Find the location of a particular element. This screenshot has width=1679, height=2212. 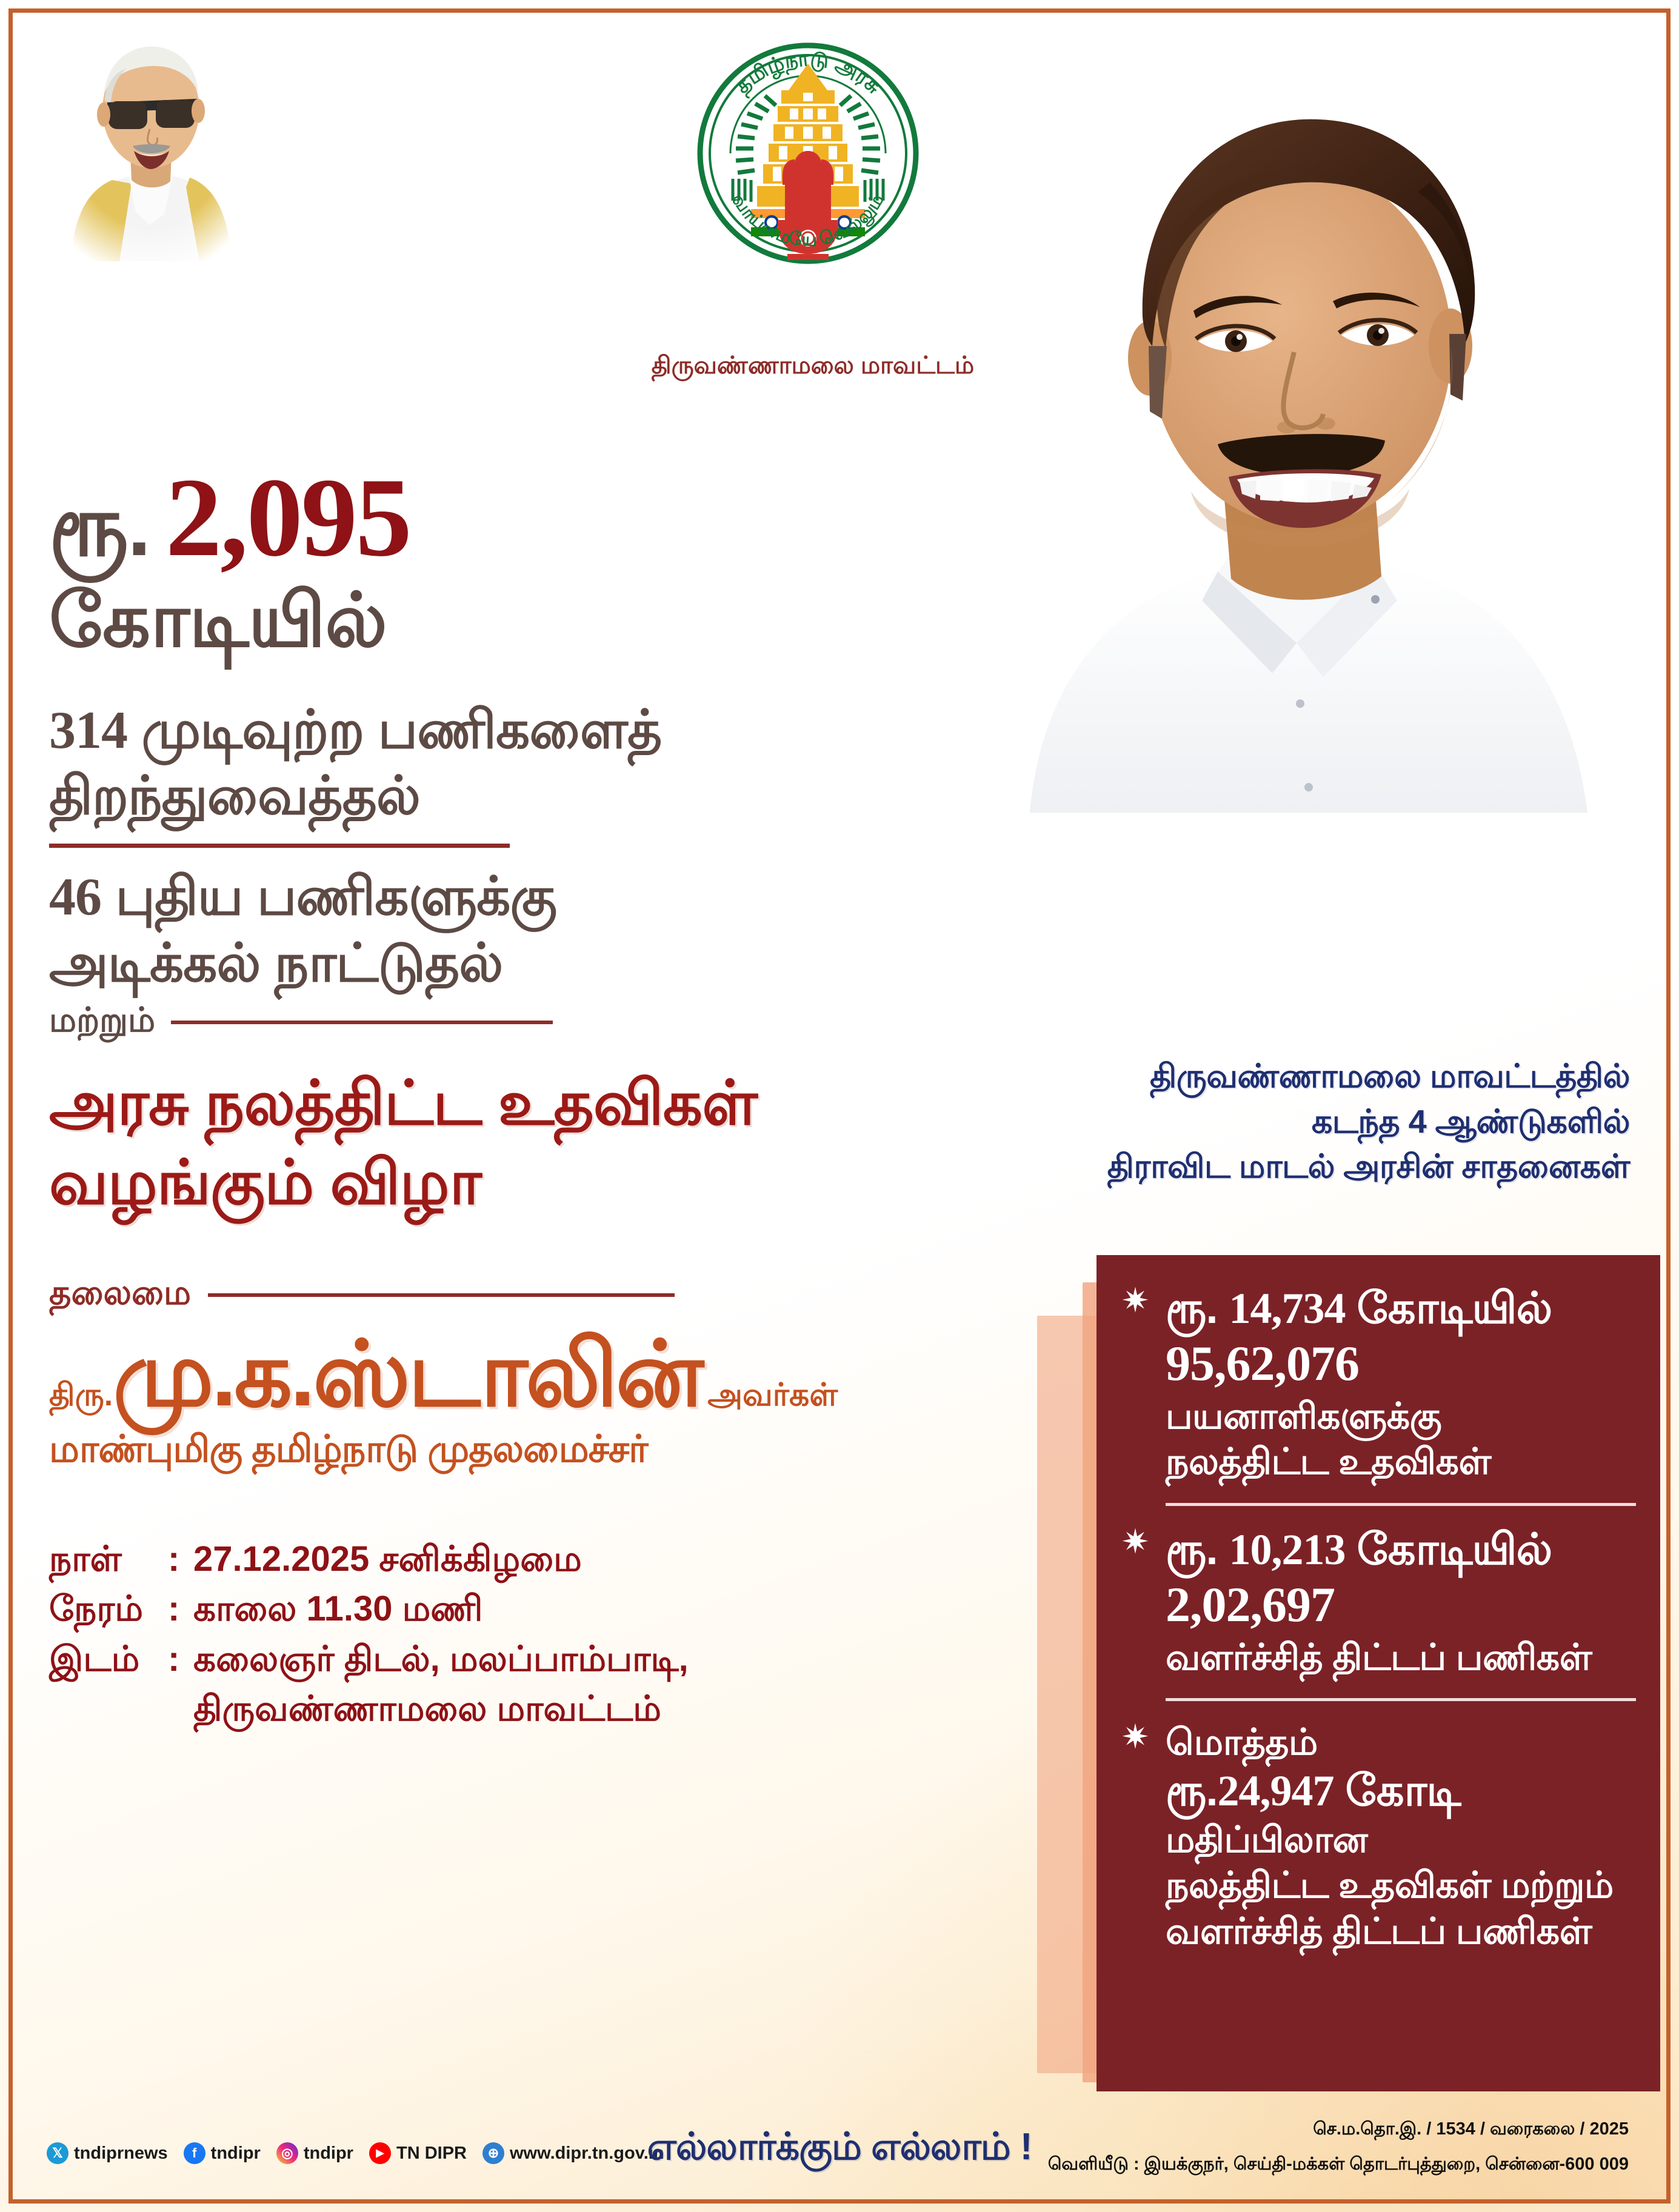

new-works-count: 46 is located at coordinates (75, 898).